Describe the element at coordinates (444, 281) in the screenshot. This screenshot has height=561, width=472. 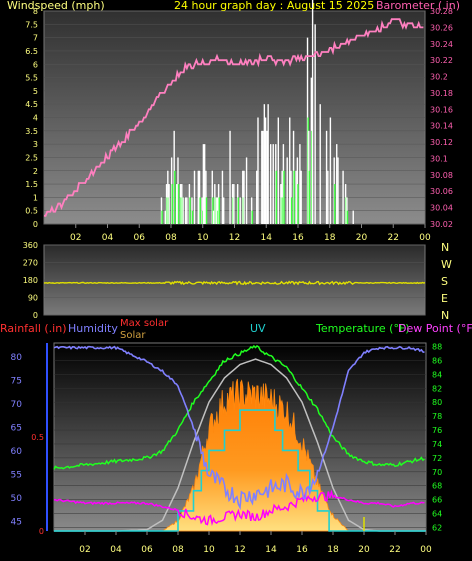
I see `compass-label: S` at that location.